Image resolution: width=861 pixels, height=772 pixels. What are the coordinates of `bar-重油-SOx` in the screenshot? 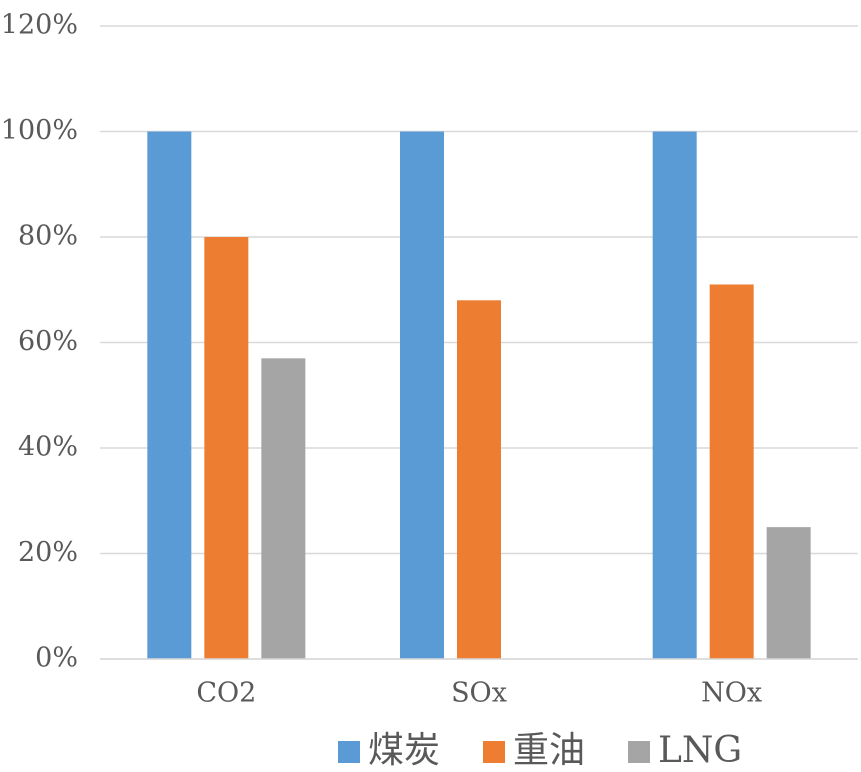 It's located at (479, 479).